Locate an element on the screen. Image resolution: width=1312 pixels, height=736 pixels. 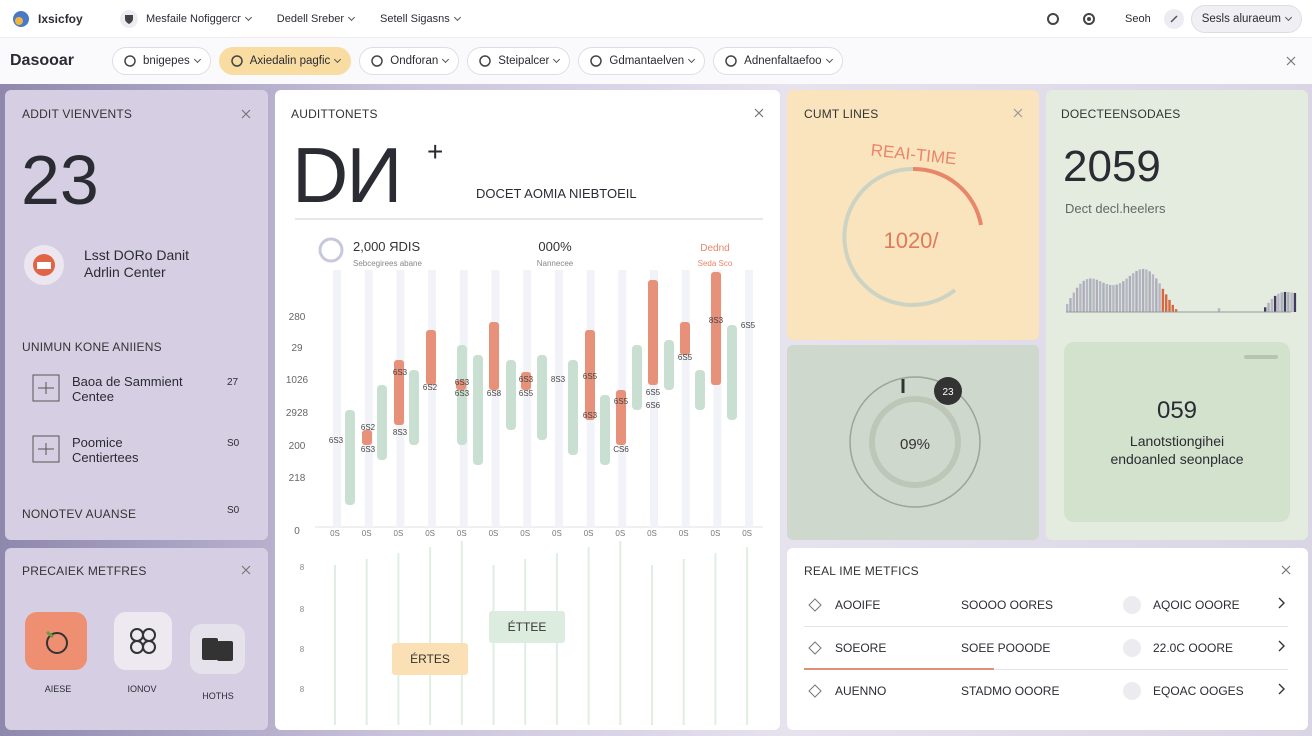
filter-chip: Axiedalin pagfic is located at coordinates (285, 61).